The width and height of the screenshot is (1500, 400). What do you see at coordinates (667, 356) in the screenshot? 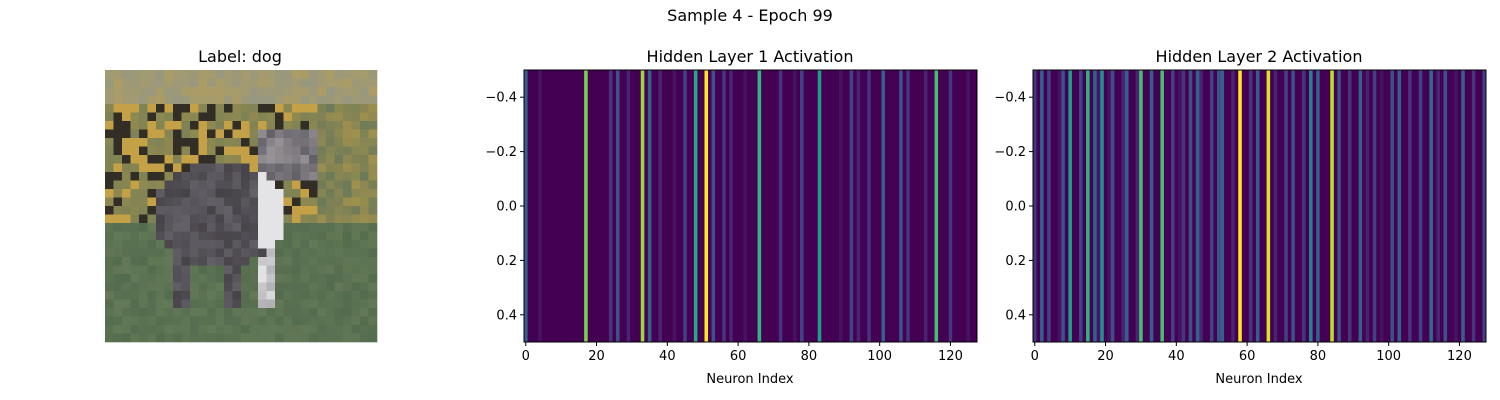
I see `x-tick-label: 40` at bounding box center [667, 356].